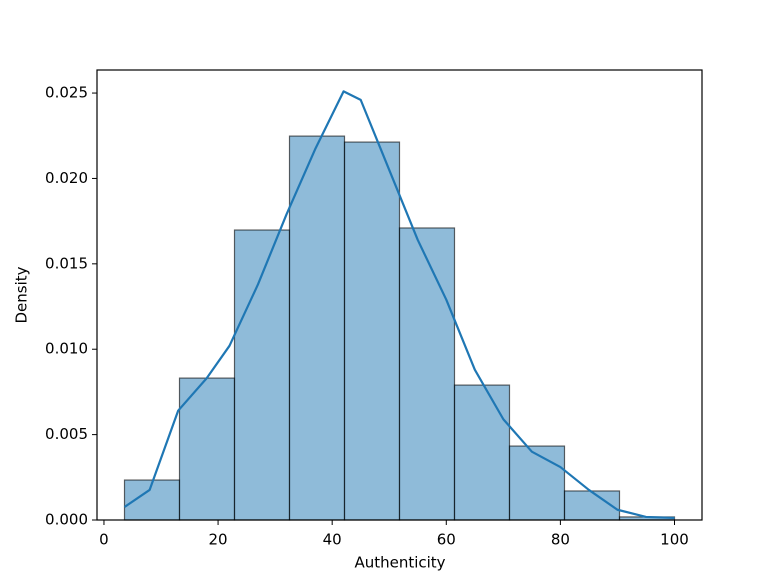 The height and width of the screenshot is (585, 780). Describe the element at coordinates (674, 540) in the screenshot. I see `x-tick-label: 100` at that location.